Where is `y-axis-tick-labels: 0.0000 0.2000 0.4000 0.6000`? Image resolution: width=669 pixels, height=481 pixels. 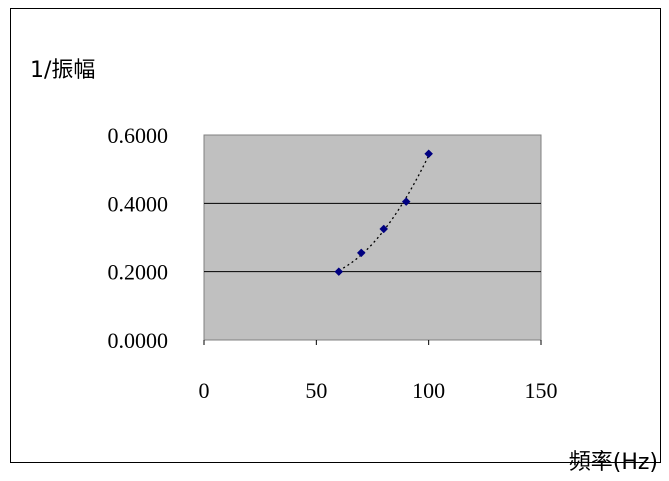 y-axis-tick-labels: 0.0000 0.2000 0.4000 0.6000 is located at coordinates (138, 238).